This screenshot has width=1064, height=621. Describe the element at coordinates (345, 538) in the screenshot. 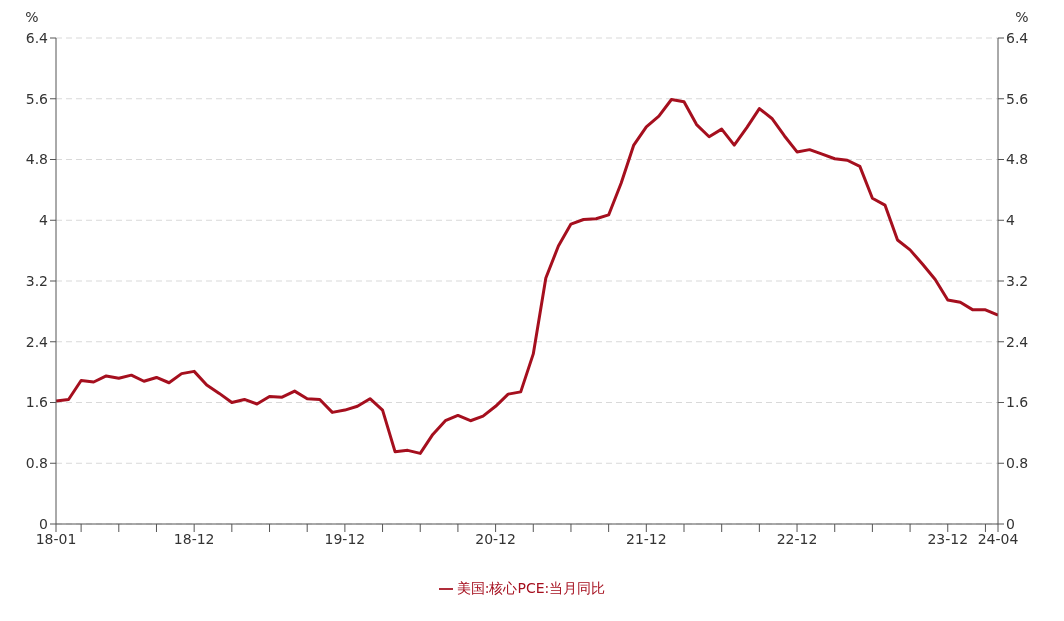

I see `x-tick-label: 19-12` at that location.